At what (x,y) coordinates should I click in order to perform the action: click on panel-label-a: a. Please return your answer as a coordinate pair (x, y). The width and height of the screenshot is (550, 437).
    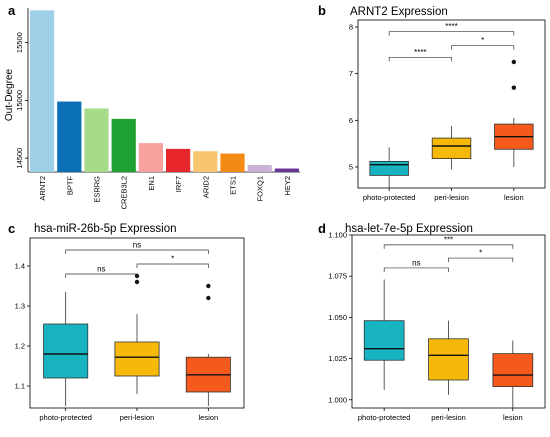
    Looking at the image, I should click on (12, 10).